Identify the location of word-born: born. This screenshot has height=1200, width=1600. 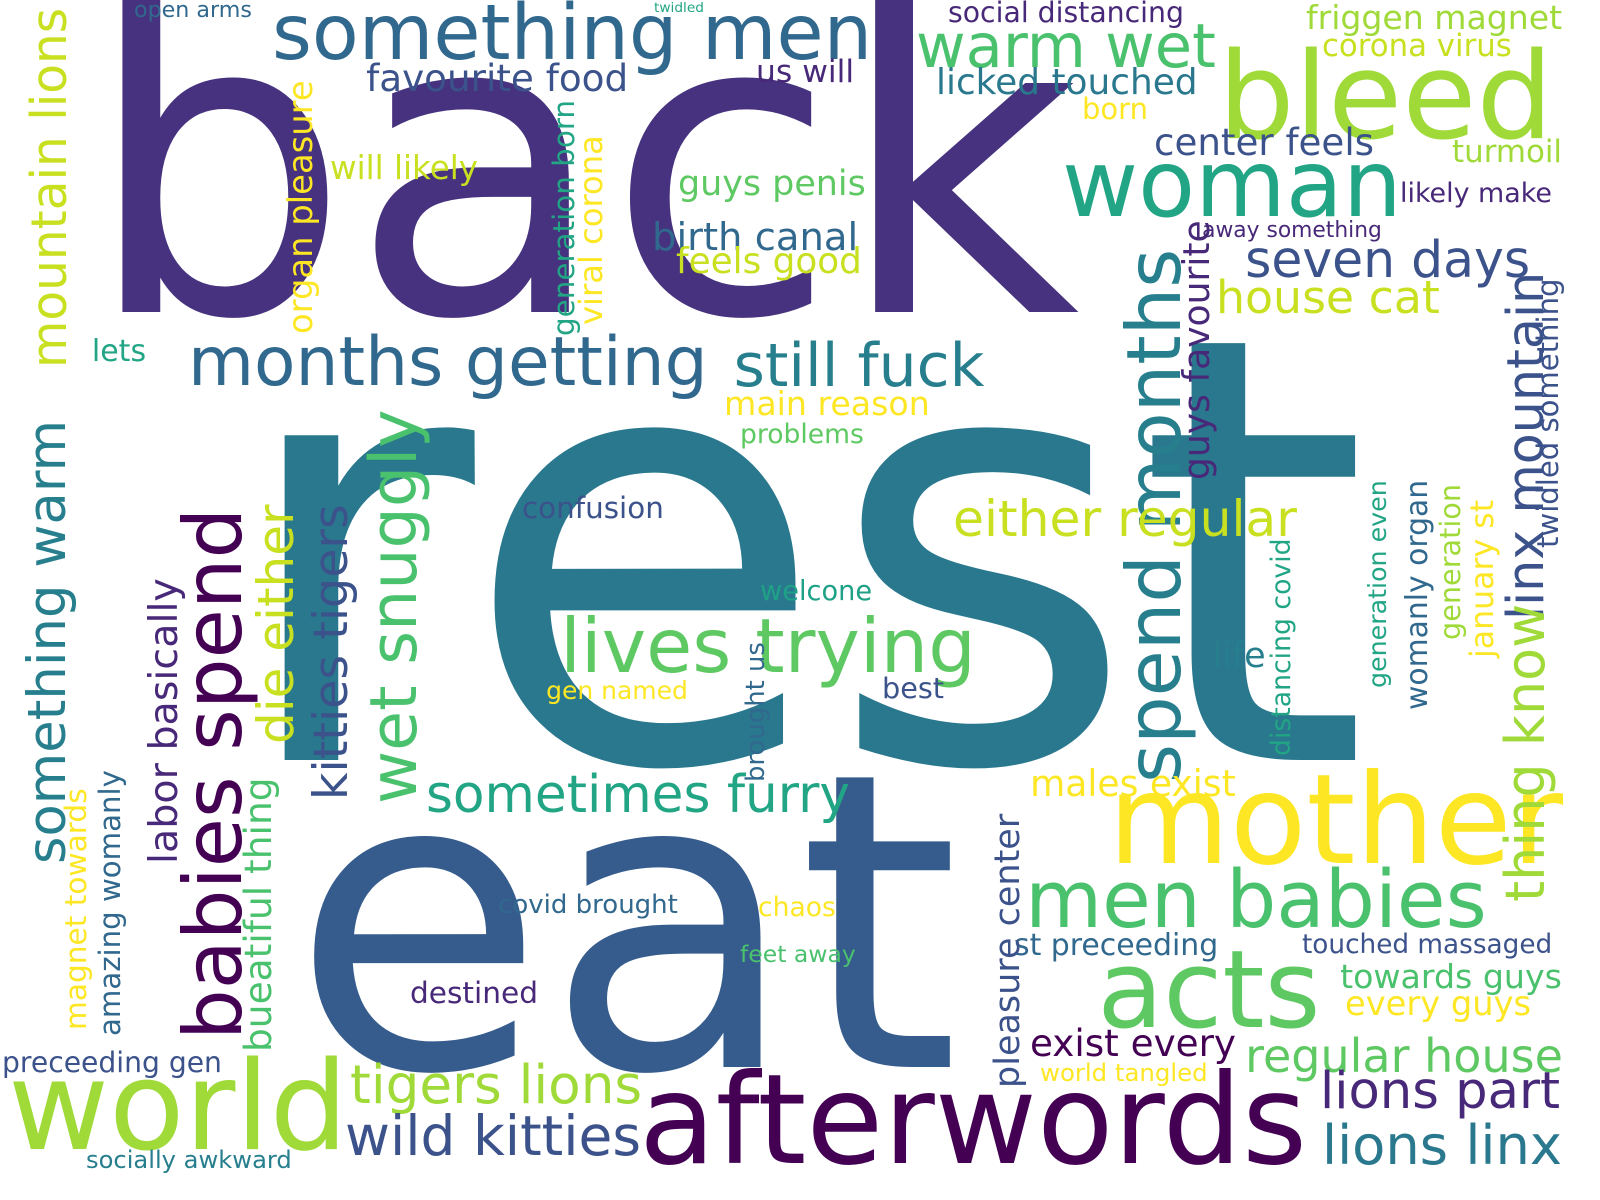
(1115, 108).